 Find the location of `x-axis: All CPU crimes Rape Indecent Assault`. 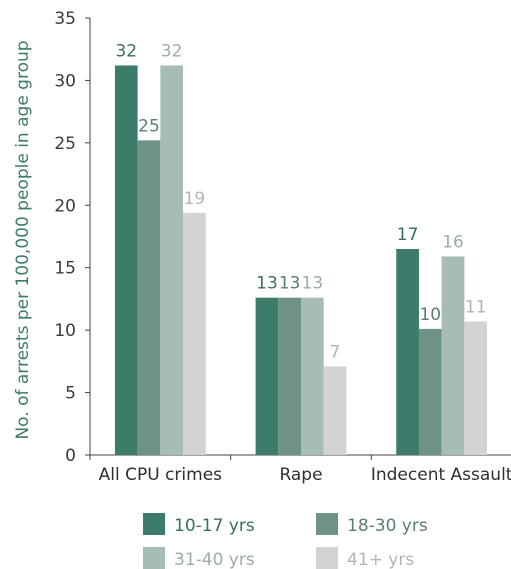

x-axis: All CPU crimes Rape Indecent Assault is located at coordinates (300, 469).